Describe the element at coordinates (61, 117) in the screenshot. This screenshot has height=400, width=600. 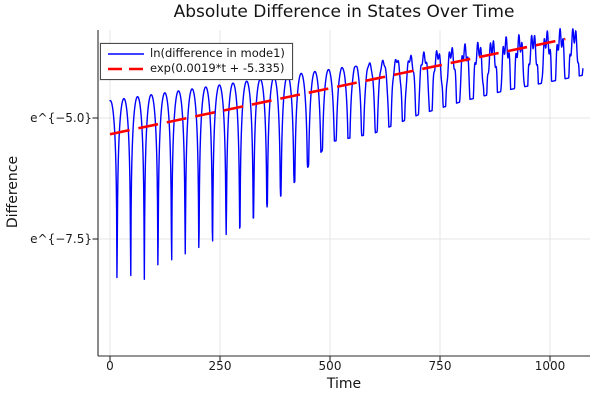
I see `y-tick-label: e^{−5.0}` at that location.